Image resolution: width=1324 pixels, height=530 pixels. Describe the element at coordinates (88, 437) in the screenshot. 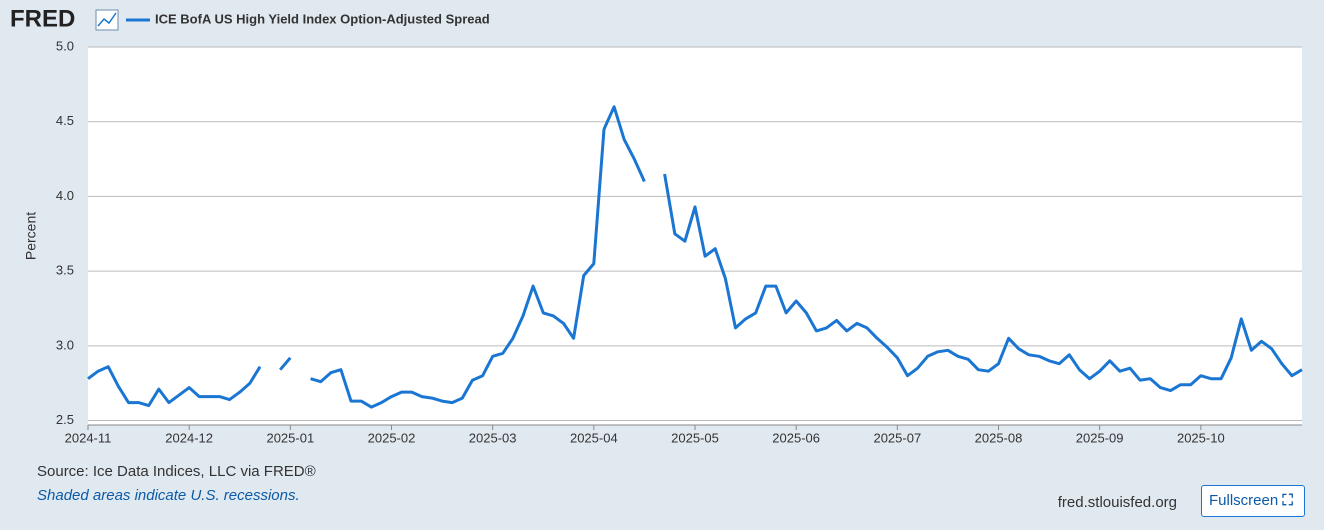

I see `x-tick-label: 2024-11` at that location.